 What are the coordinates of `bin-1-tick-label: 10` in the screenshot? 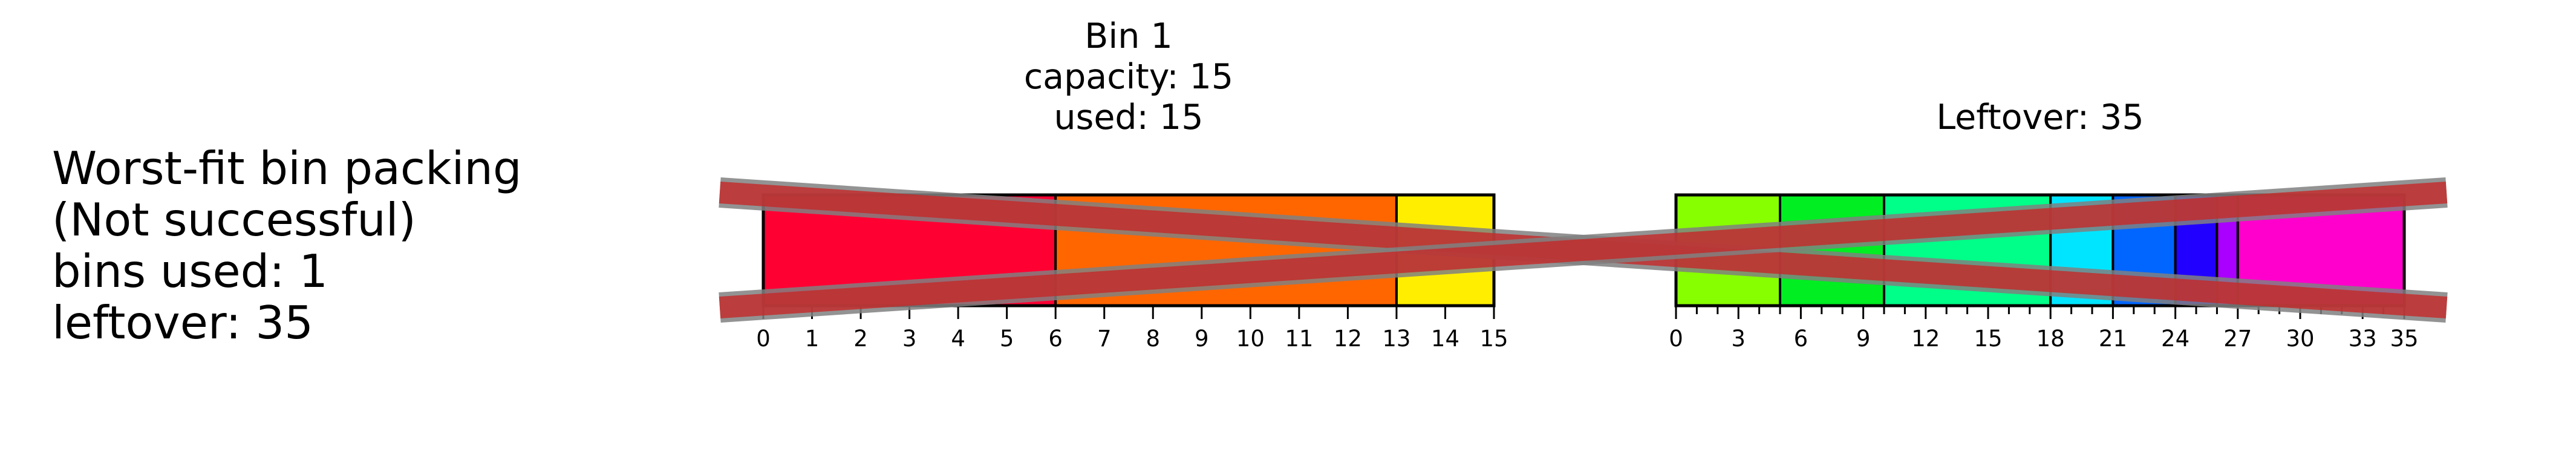 It's located at (1250, 339).